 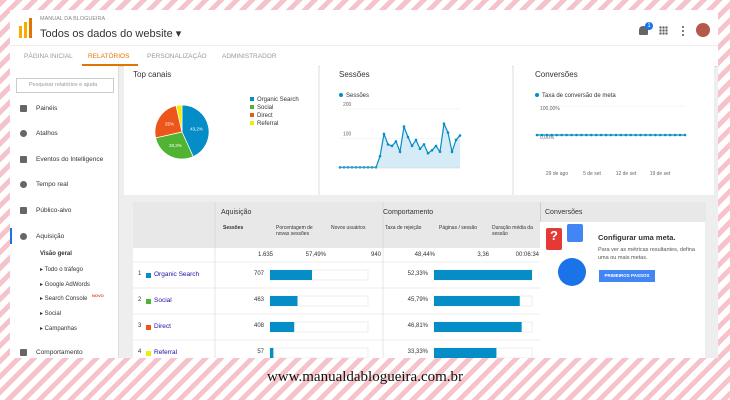 I want to click on column-header: Novos usuários, so click(x=348, y=228).